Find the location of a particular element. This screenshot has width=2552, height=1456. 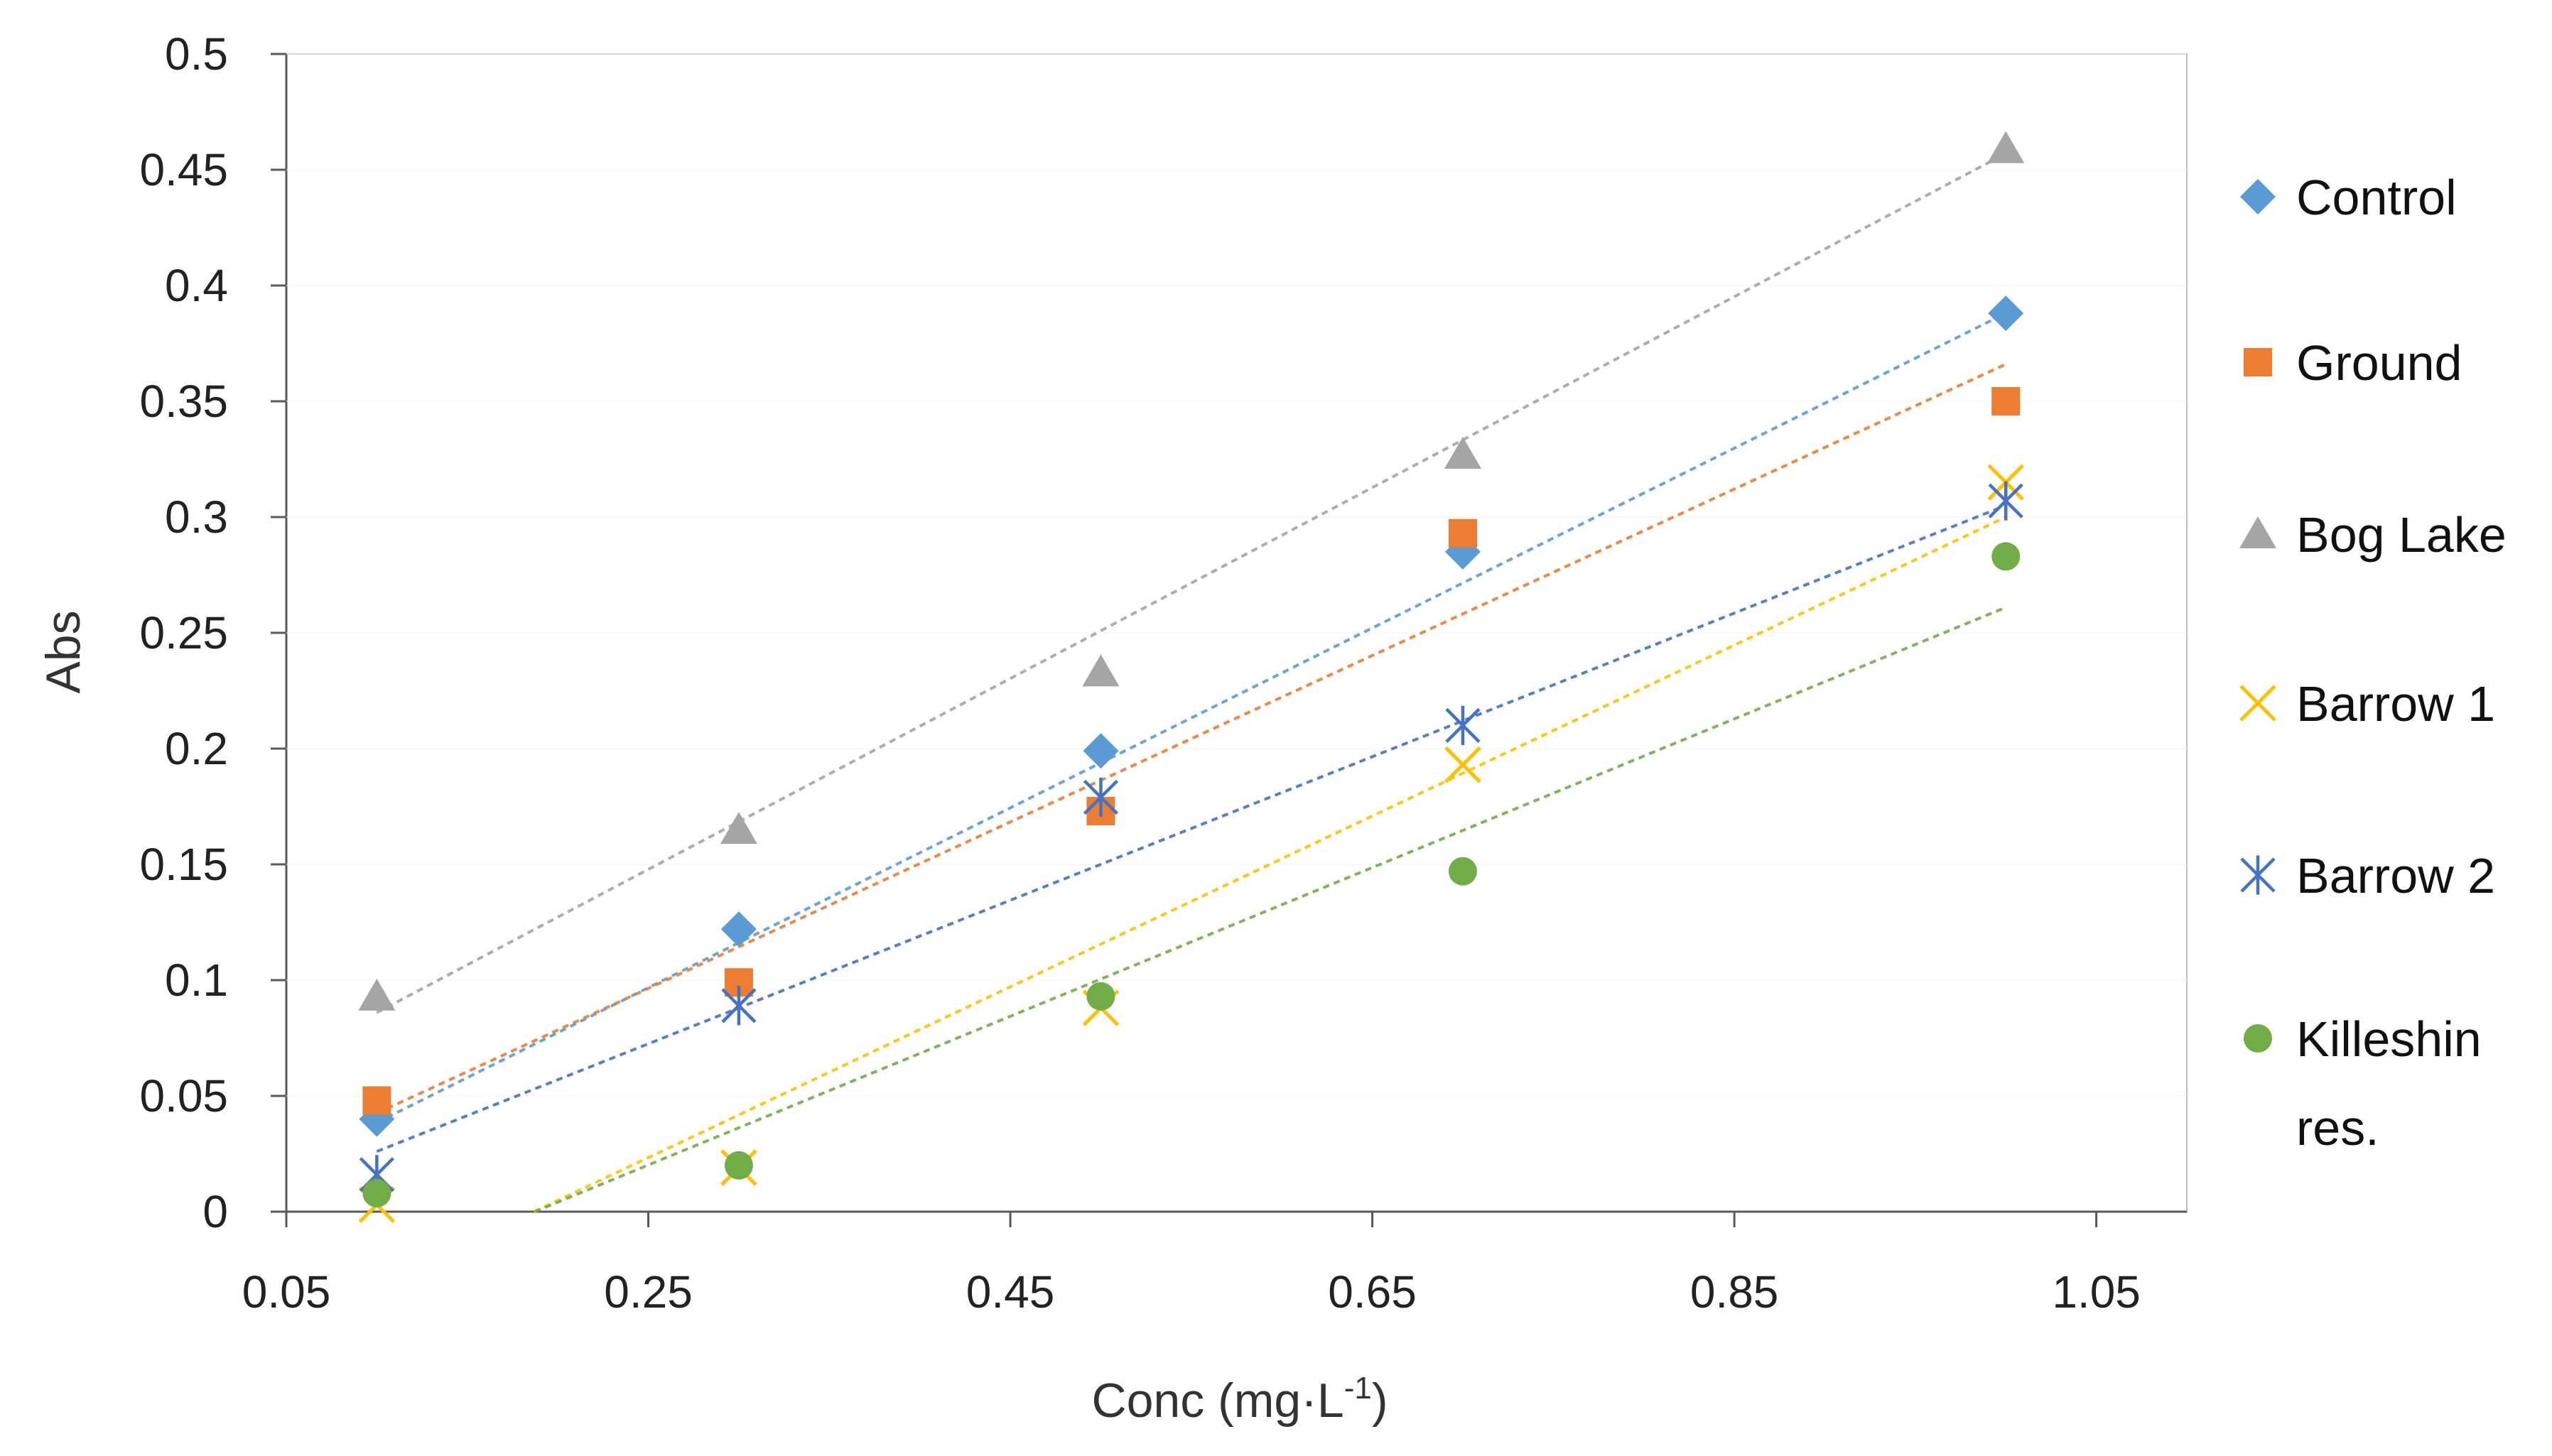

data-point-s4-p1 is located at coordinates (739, 1006).